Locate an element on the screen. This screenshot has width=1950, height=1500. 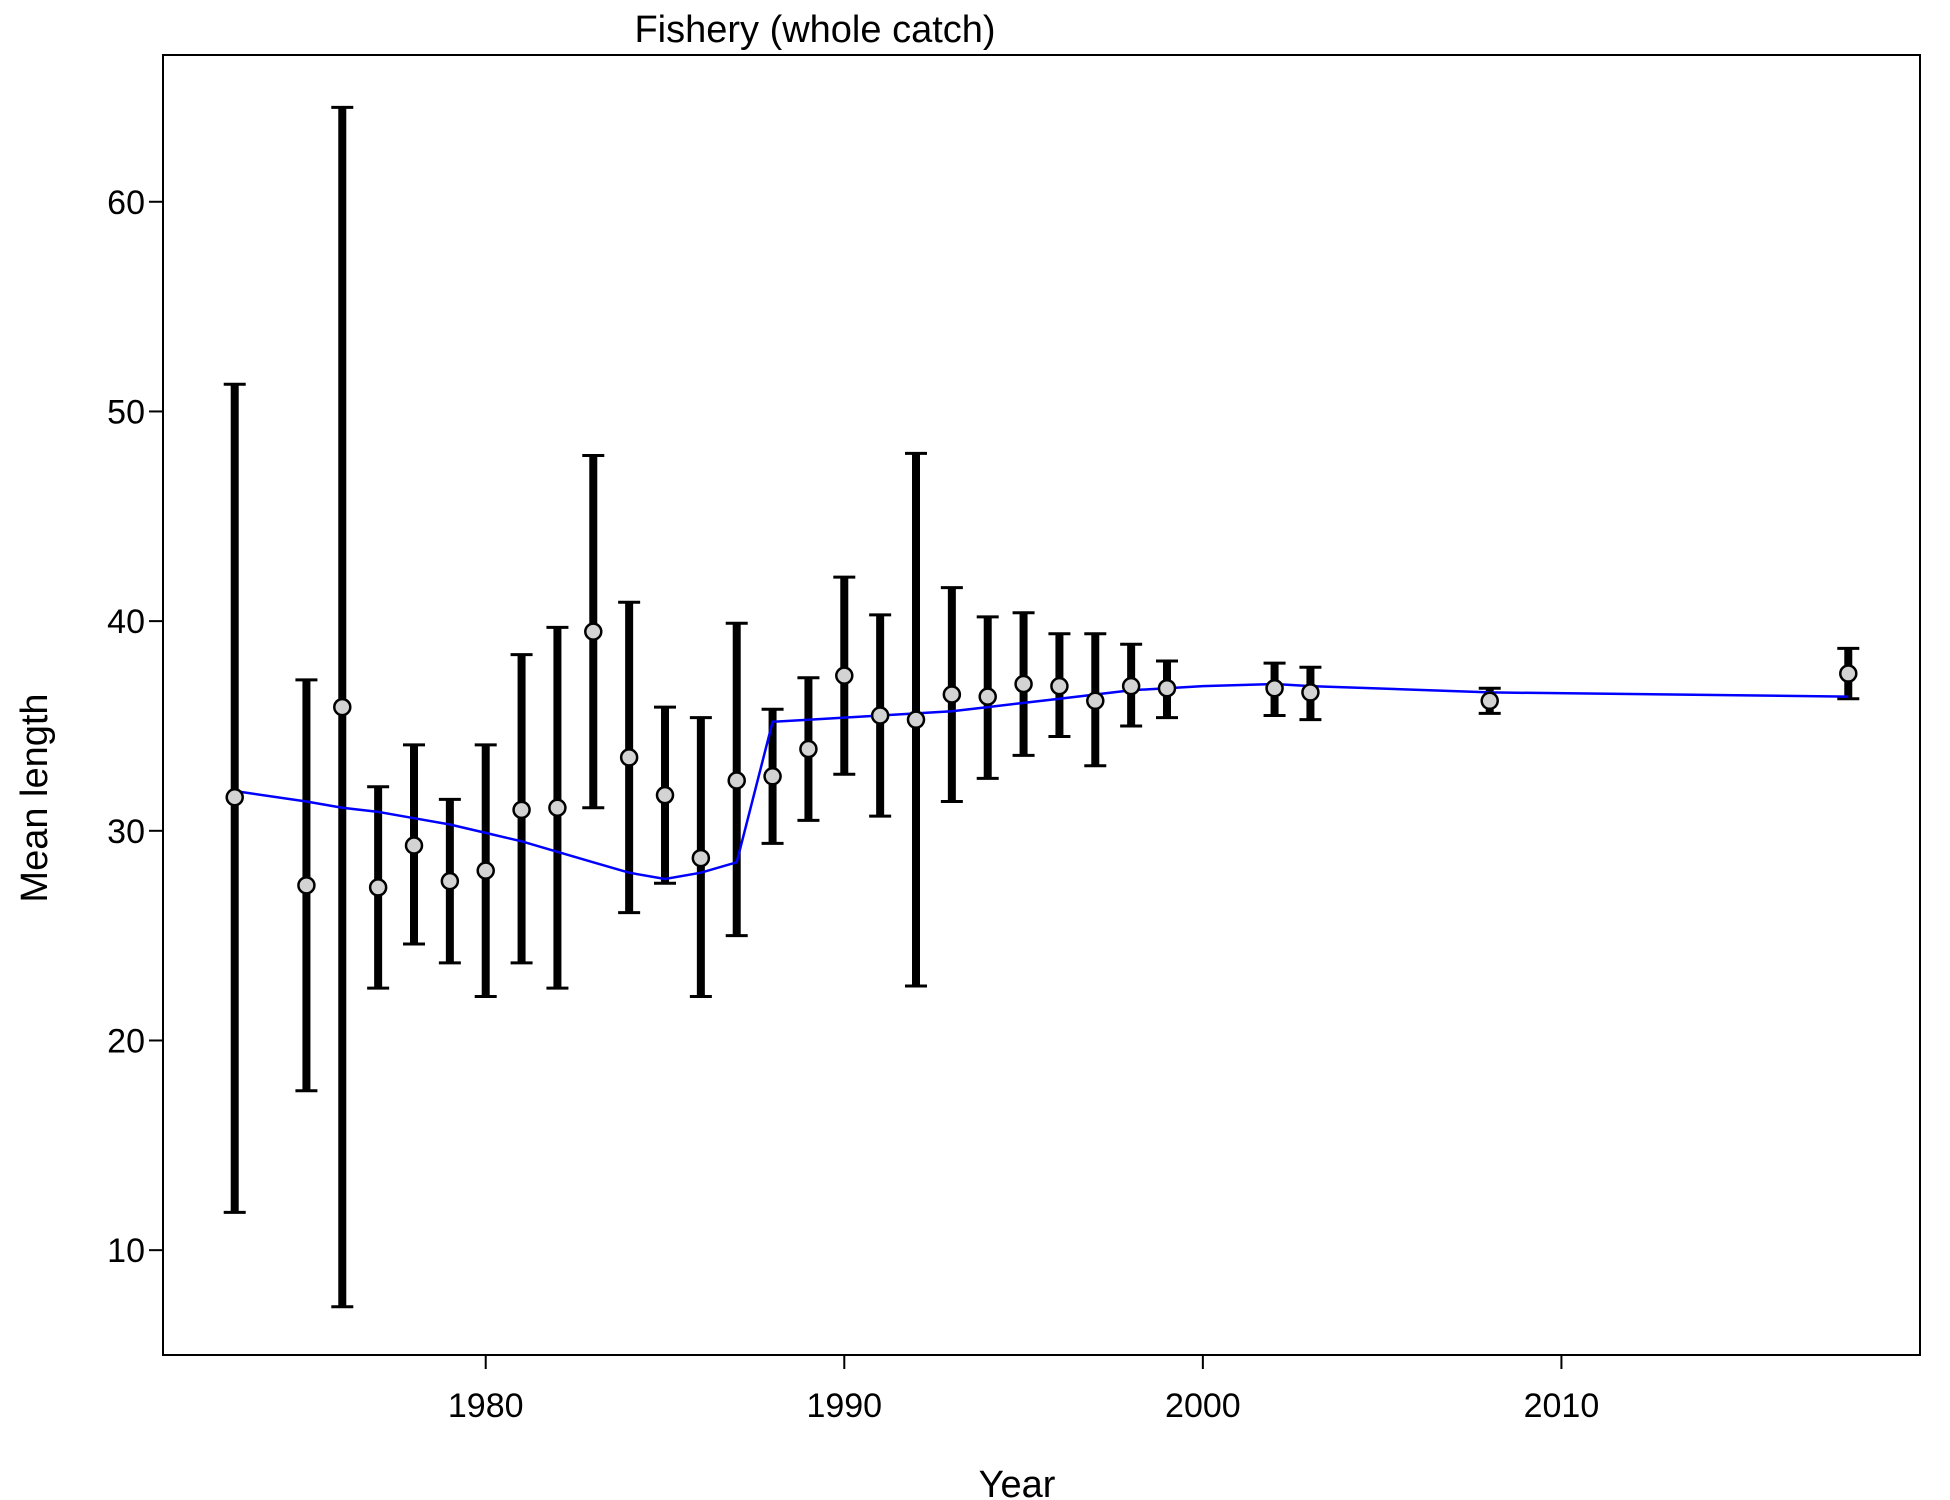
y-tick-label: 10 is located at coordinates (126, 1251).